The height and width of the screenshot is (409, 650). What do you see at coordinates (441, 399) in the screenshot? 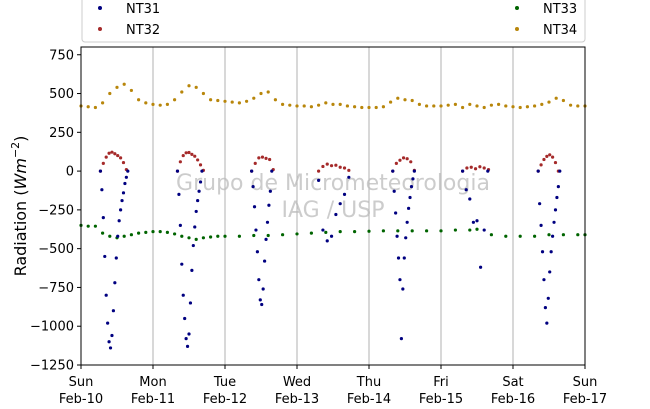
I see `x-tick-label-date: Feb-15` at bounding box center [441, 399].